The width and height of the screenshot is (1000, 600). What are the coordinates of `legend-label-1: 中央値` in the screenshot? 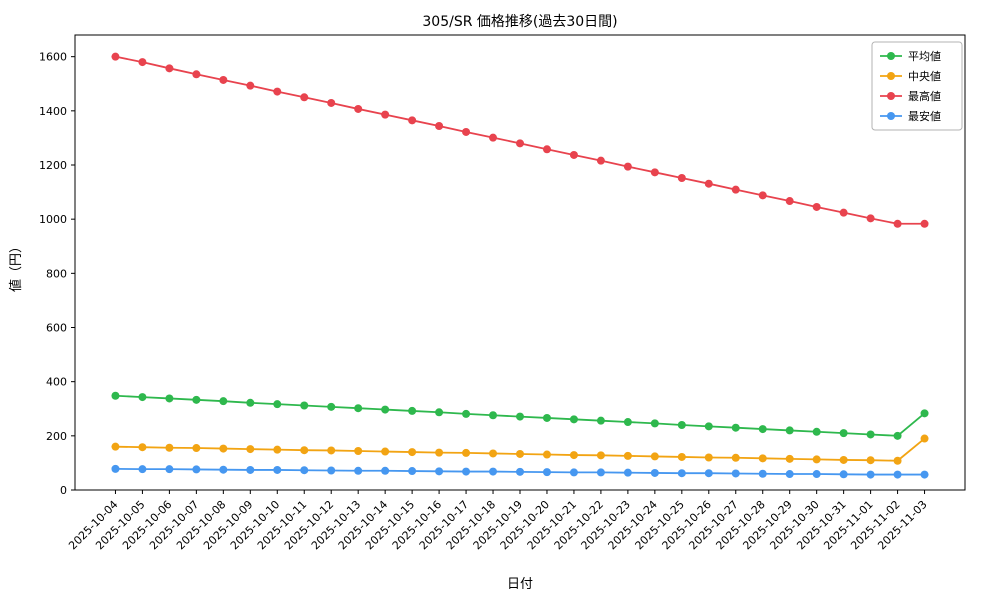 It's located at (924, 76).